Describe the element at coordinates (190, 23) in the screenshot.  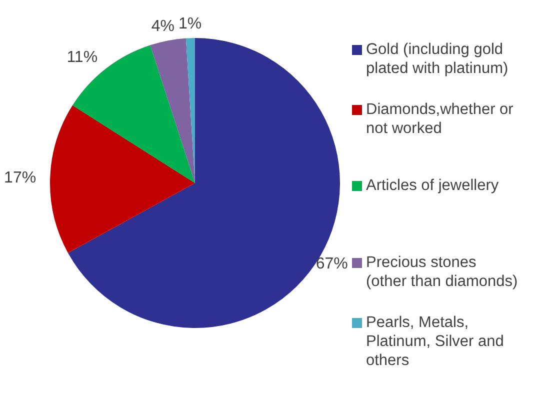
I see `data-label: 1%` at that location.